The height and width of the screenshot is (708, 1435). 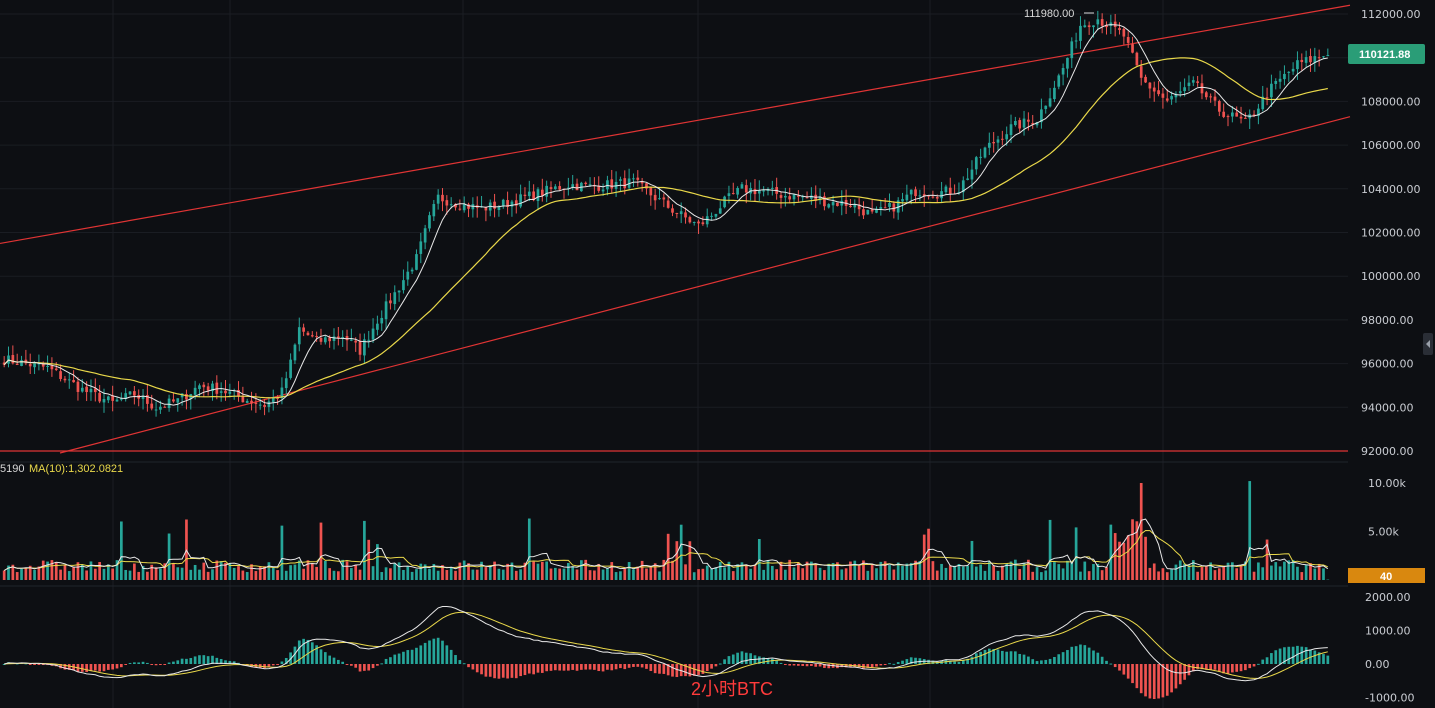 I want to click on collapse-panel-handle, so click(x=1428, y=344).